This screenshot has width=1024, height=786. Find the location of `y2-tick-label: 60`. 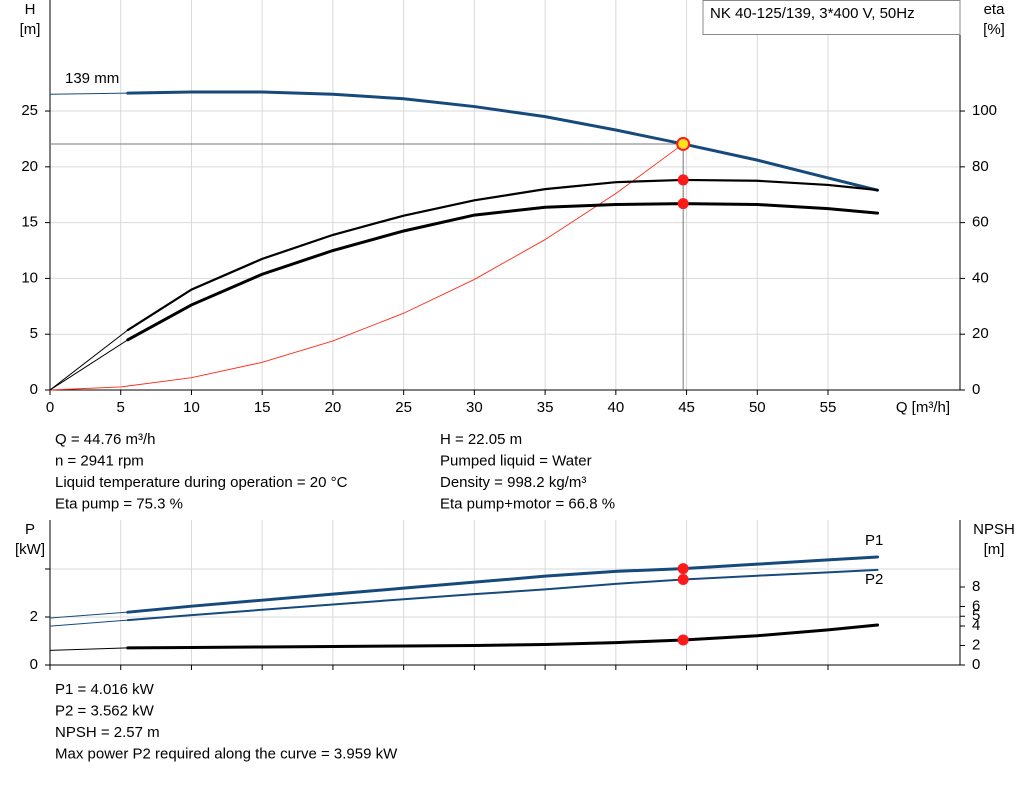

y2-tick-label: 60 is located at coordinates (980, 222).